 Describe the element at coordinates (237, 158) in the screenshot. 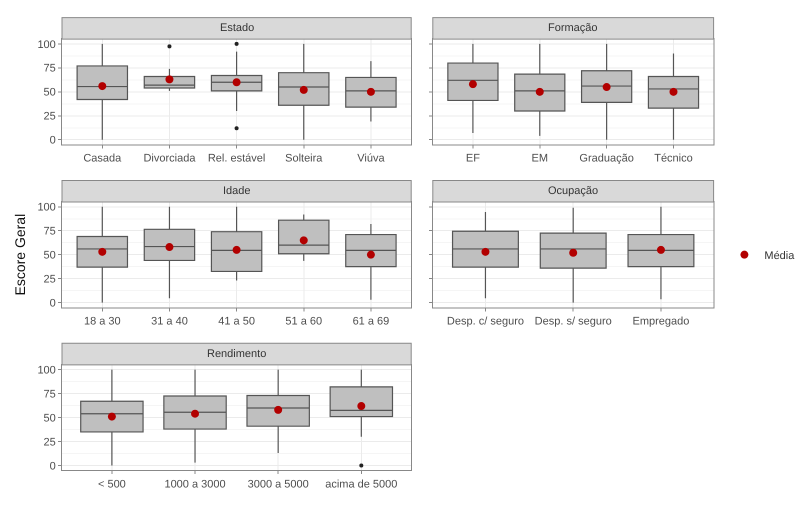

I see `x-tick-label: Rel. estável` at that location.